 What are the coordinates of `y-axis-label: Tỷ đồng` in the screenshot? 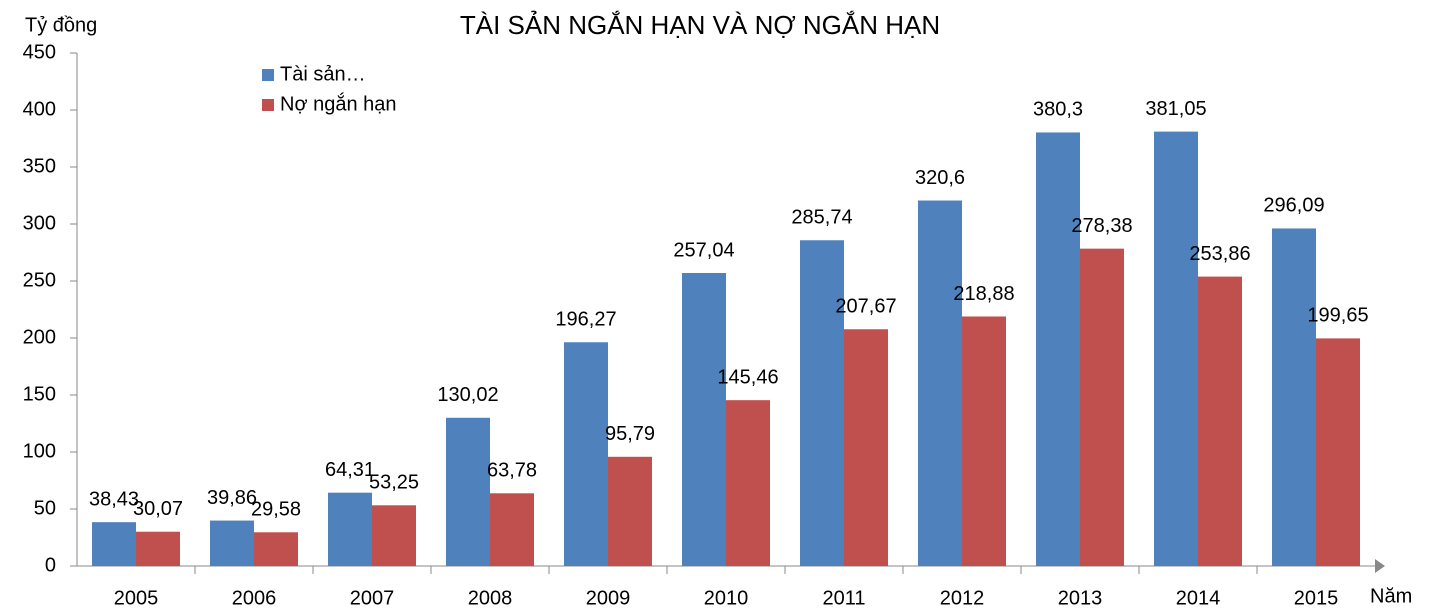 It's located at (61, 25).